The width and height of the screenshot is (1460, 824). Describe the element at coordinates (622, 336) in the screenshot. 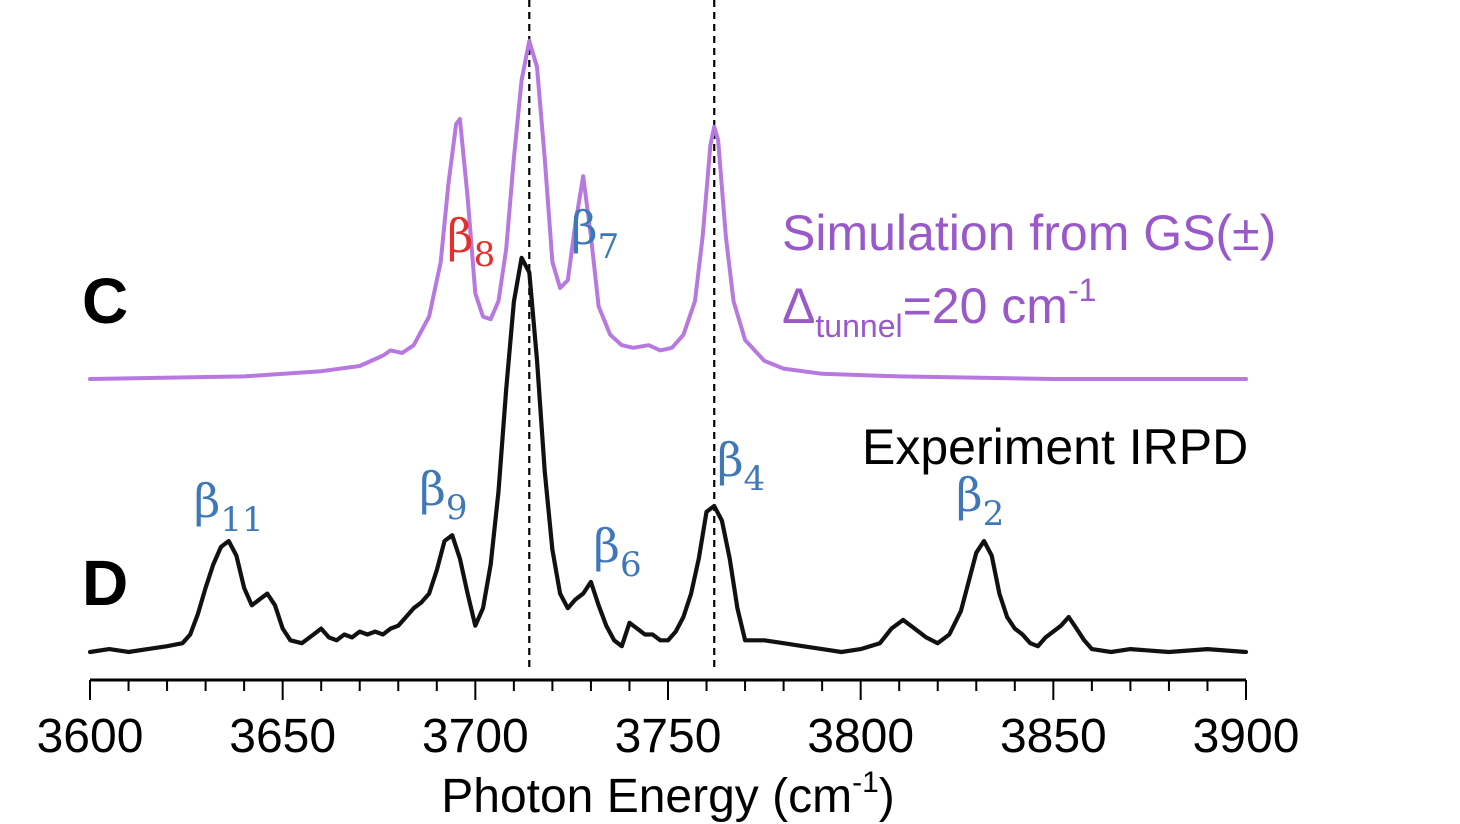

I see `dashed-reference-lines` at that location.